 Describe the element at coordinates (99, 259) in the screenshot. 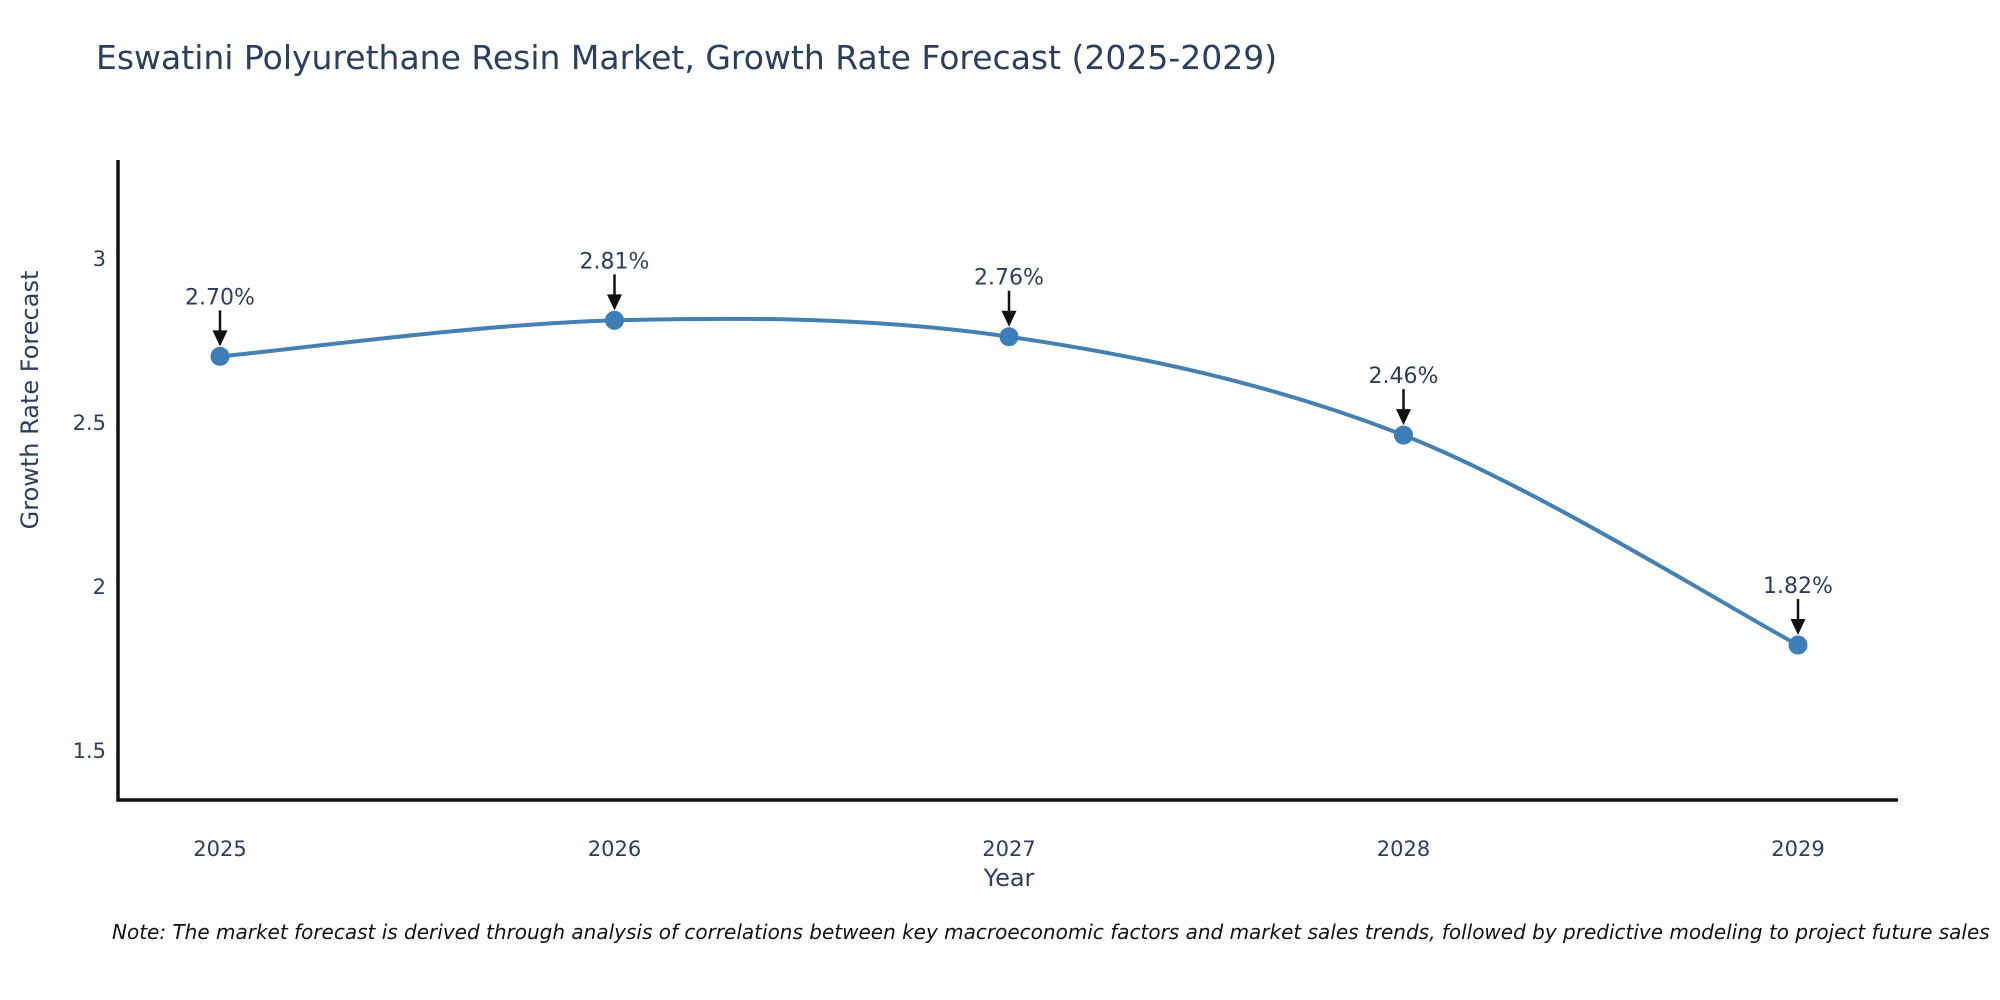

I see `y-tick-label: 3` at that location.